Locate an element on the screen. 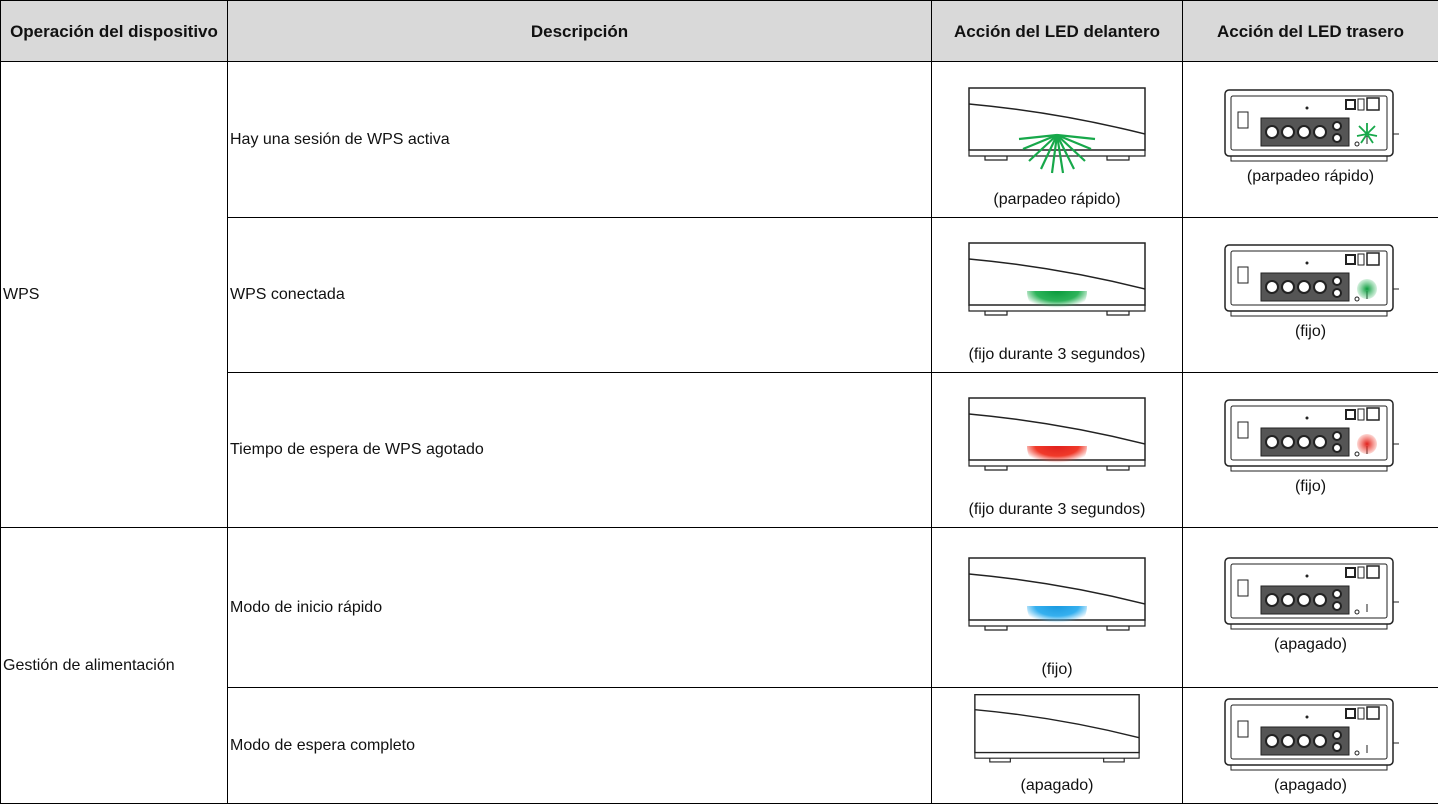  rear-cell: (parpadeo rápido) is located at coordinates (1310, 139).